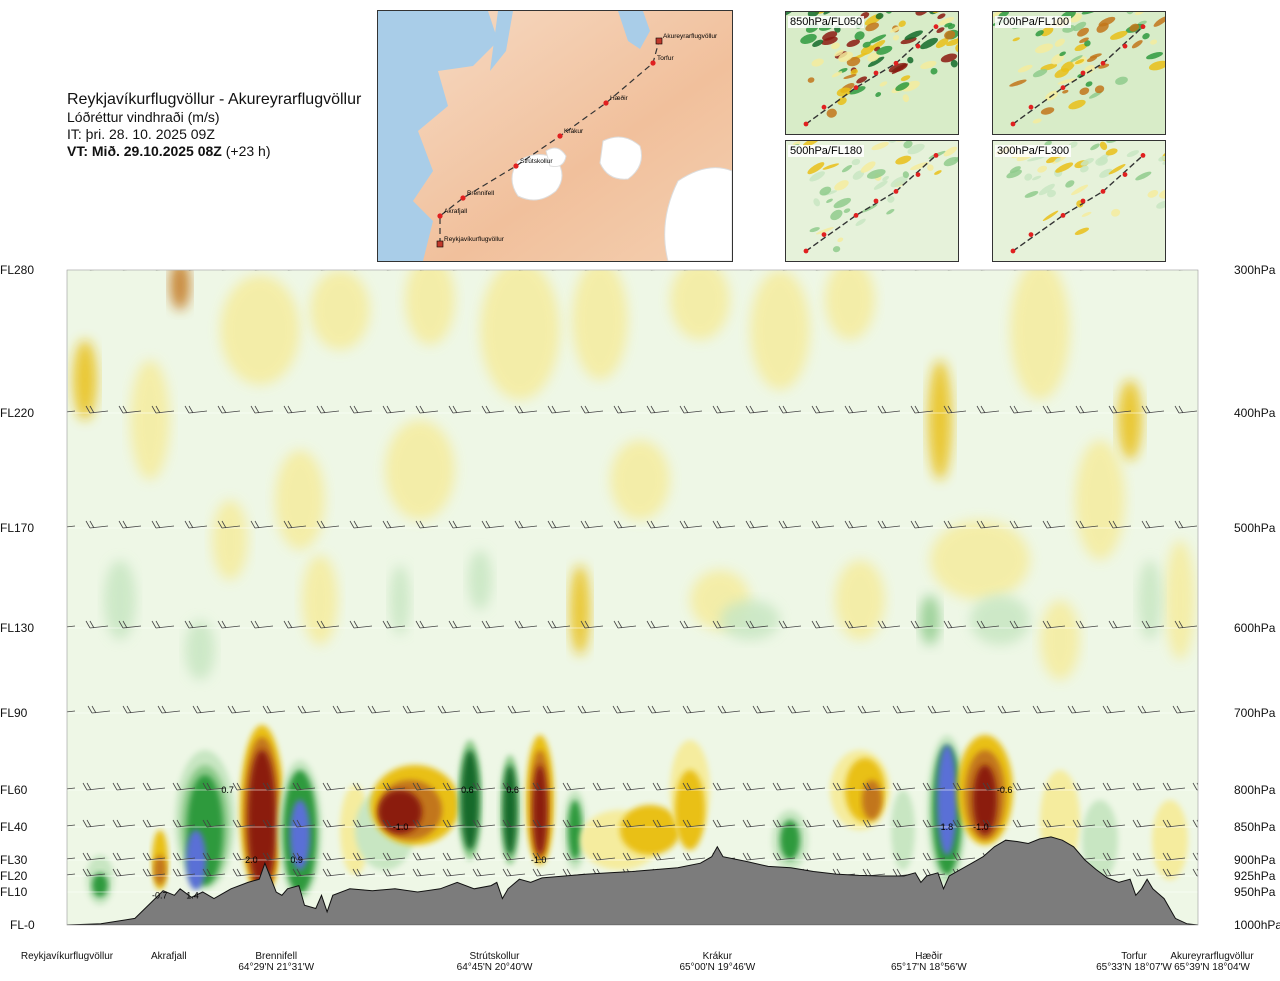  What do you see at coordinates (1255, 413) in the screenshot?
I see `pressure-tick-label: 400hPa` at bounding box center [1255, 413].